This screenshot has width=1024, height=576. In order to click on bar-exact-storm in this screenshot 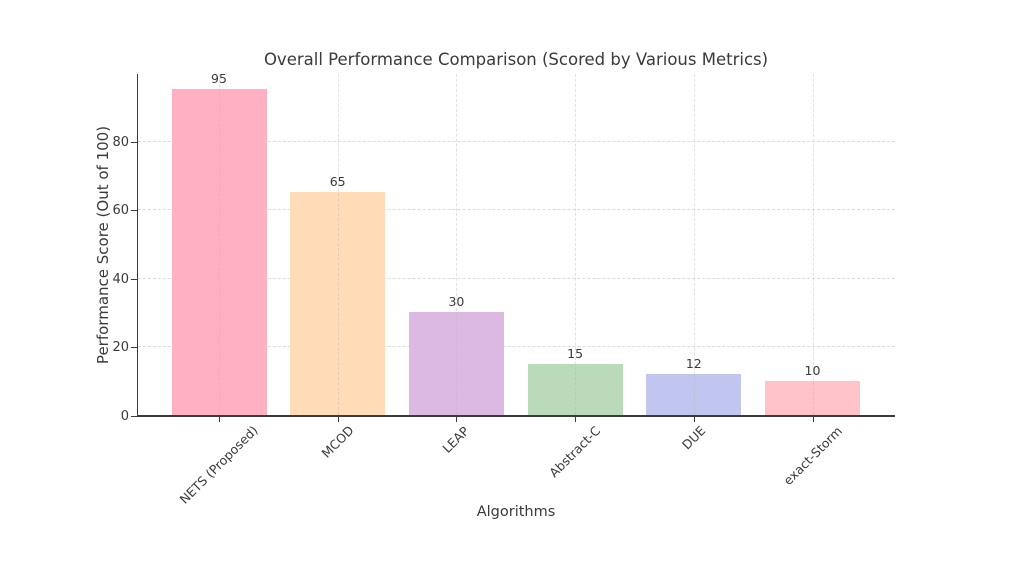, I will do `click(812, 397)`.